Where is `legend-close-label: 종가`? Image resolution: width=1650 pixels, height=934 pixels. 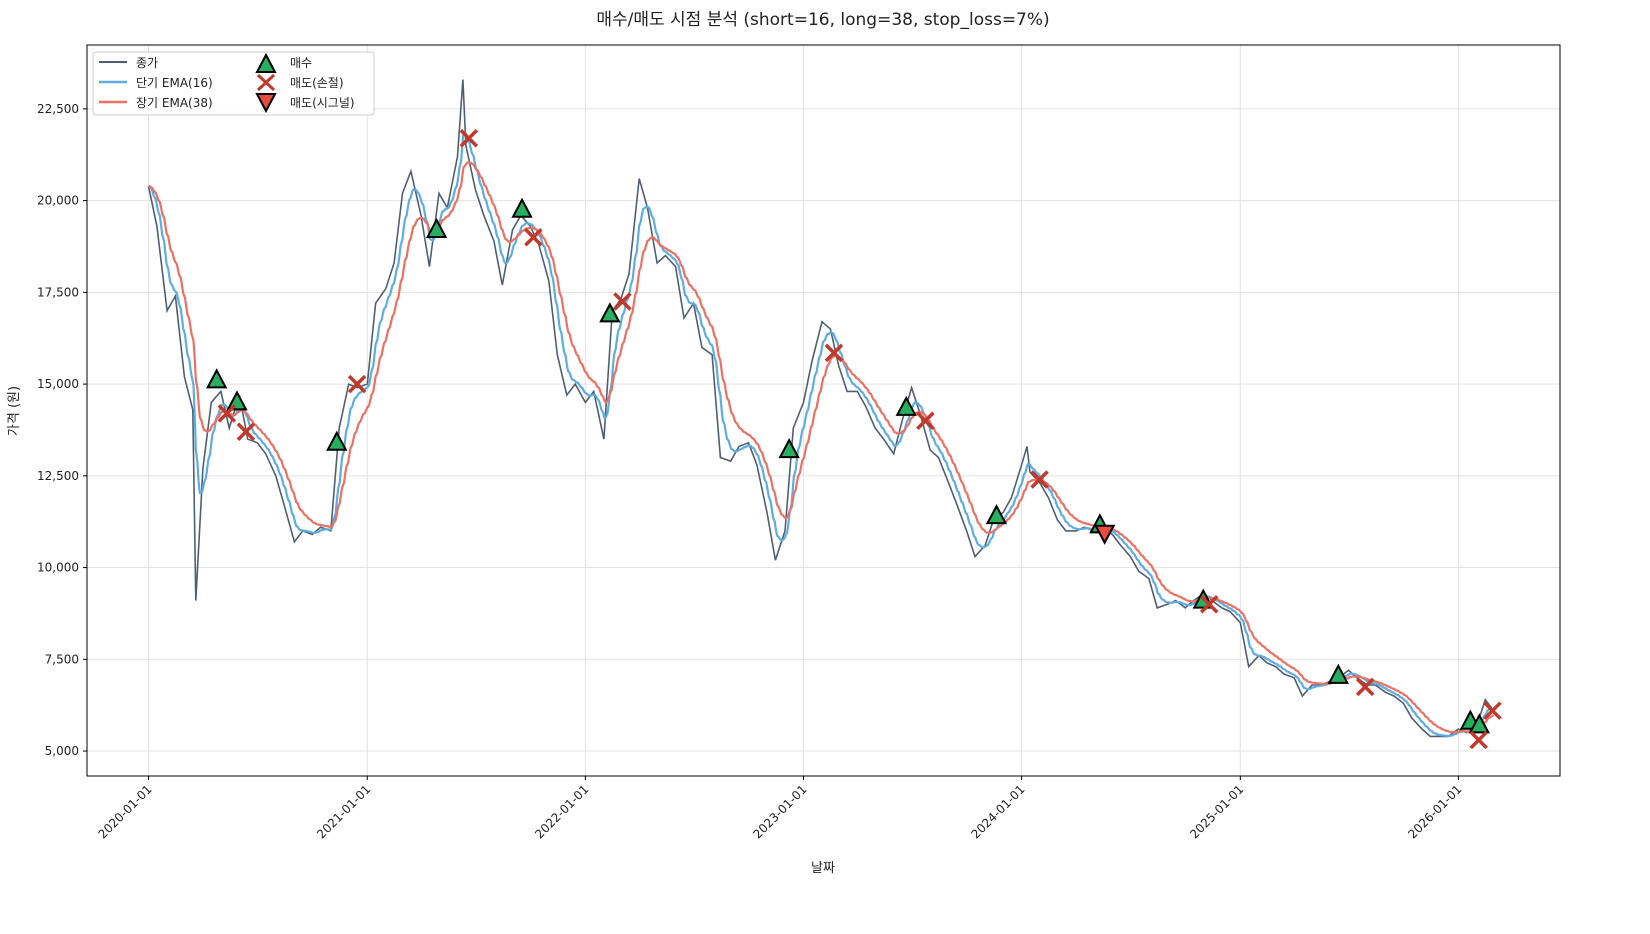
legend-close-label: 종가 is located at coordinates (147, 63).